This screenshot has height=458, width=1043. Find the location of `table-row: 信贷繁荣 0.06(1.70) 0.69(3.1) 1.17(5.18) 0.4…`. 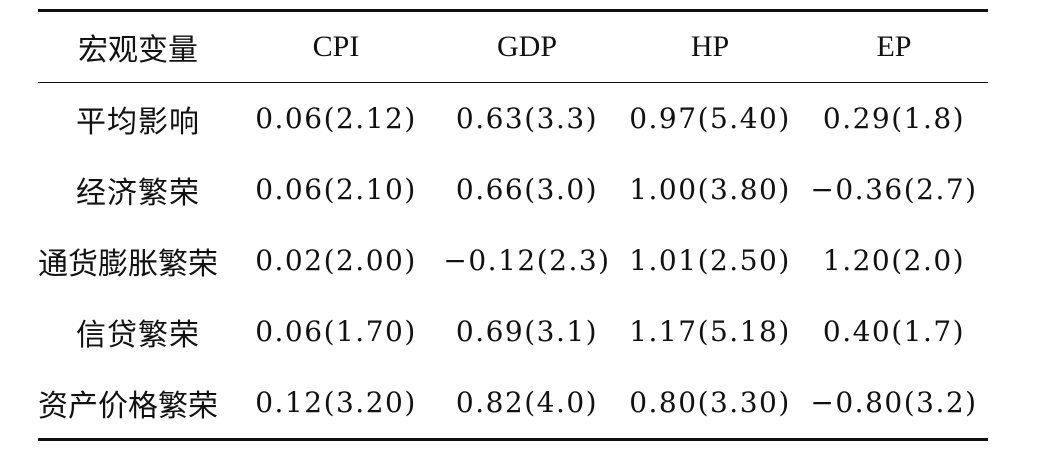

table-row: 信贷繁荣 0.06(1.70) 0.69(3.1) 1.17(5.18) 0.4… is located at coordinates (513, 331).